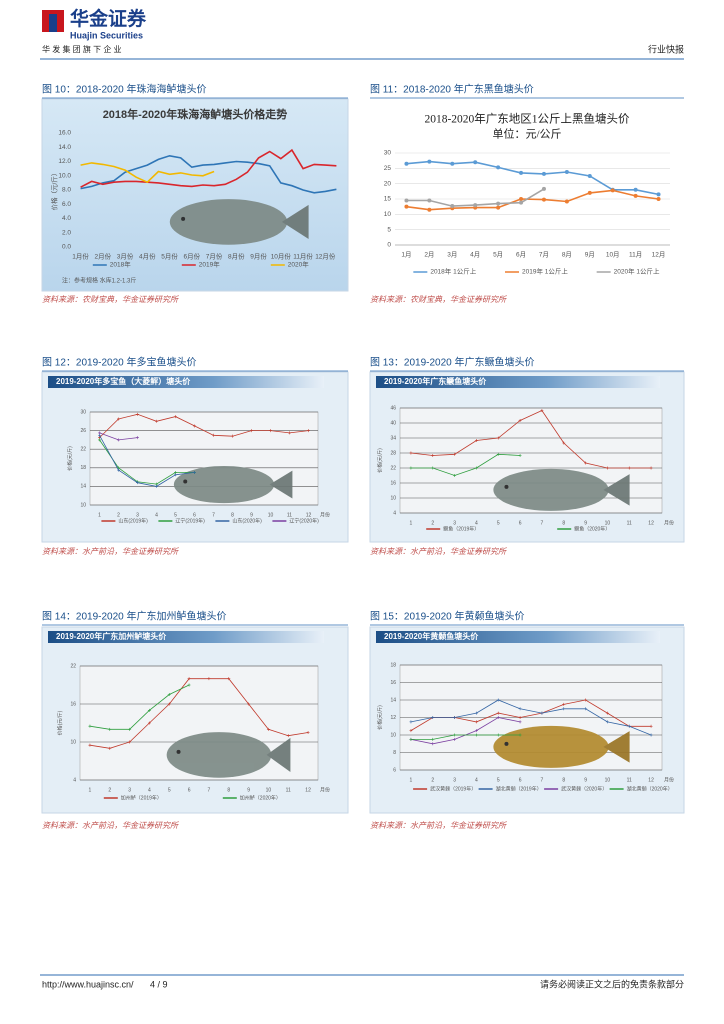 Image resolution: width=724 pixels, height=1024 pixels. Describe the element at coordinates (498, 523) in the screenshot. I see `x-tick-label: 5` at that location.